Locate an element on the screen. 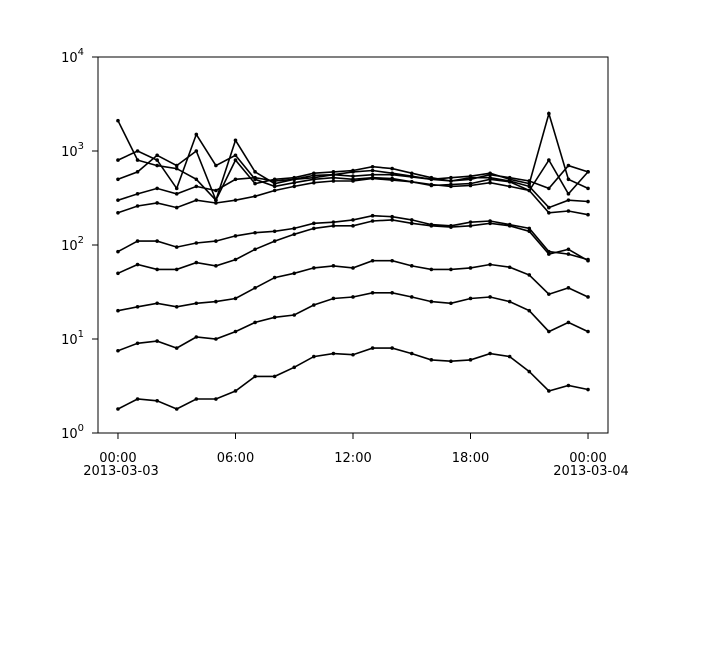 The height and width of the screenshot is (660, 724). y-tick-exponent: 3 is located at coordinates (81, 146).